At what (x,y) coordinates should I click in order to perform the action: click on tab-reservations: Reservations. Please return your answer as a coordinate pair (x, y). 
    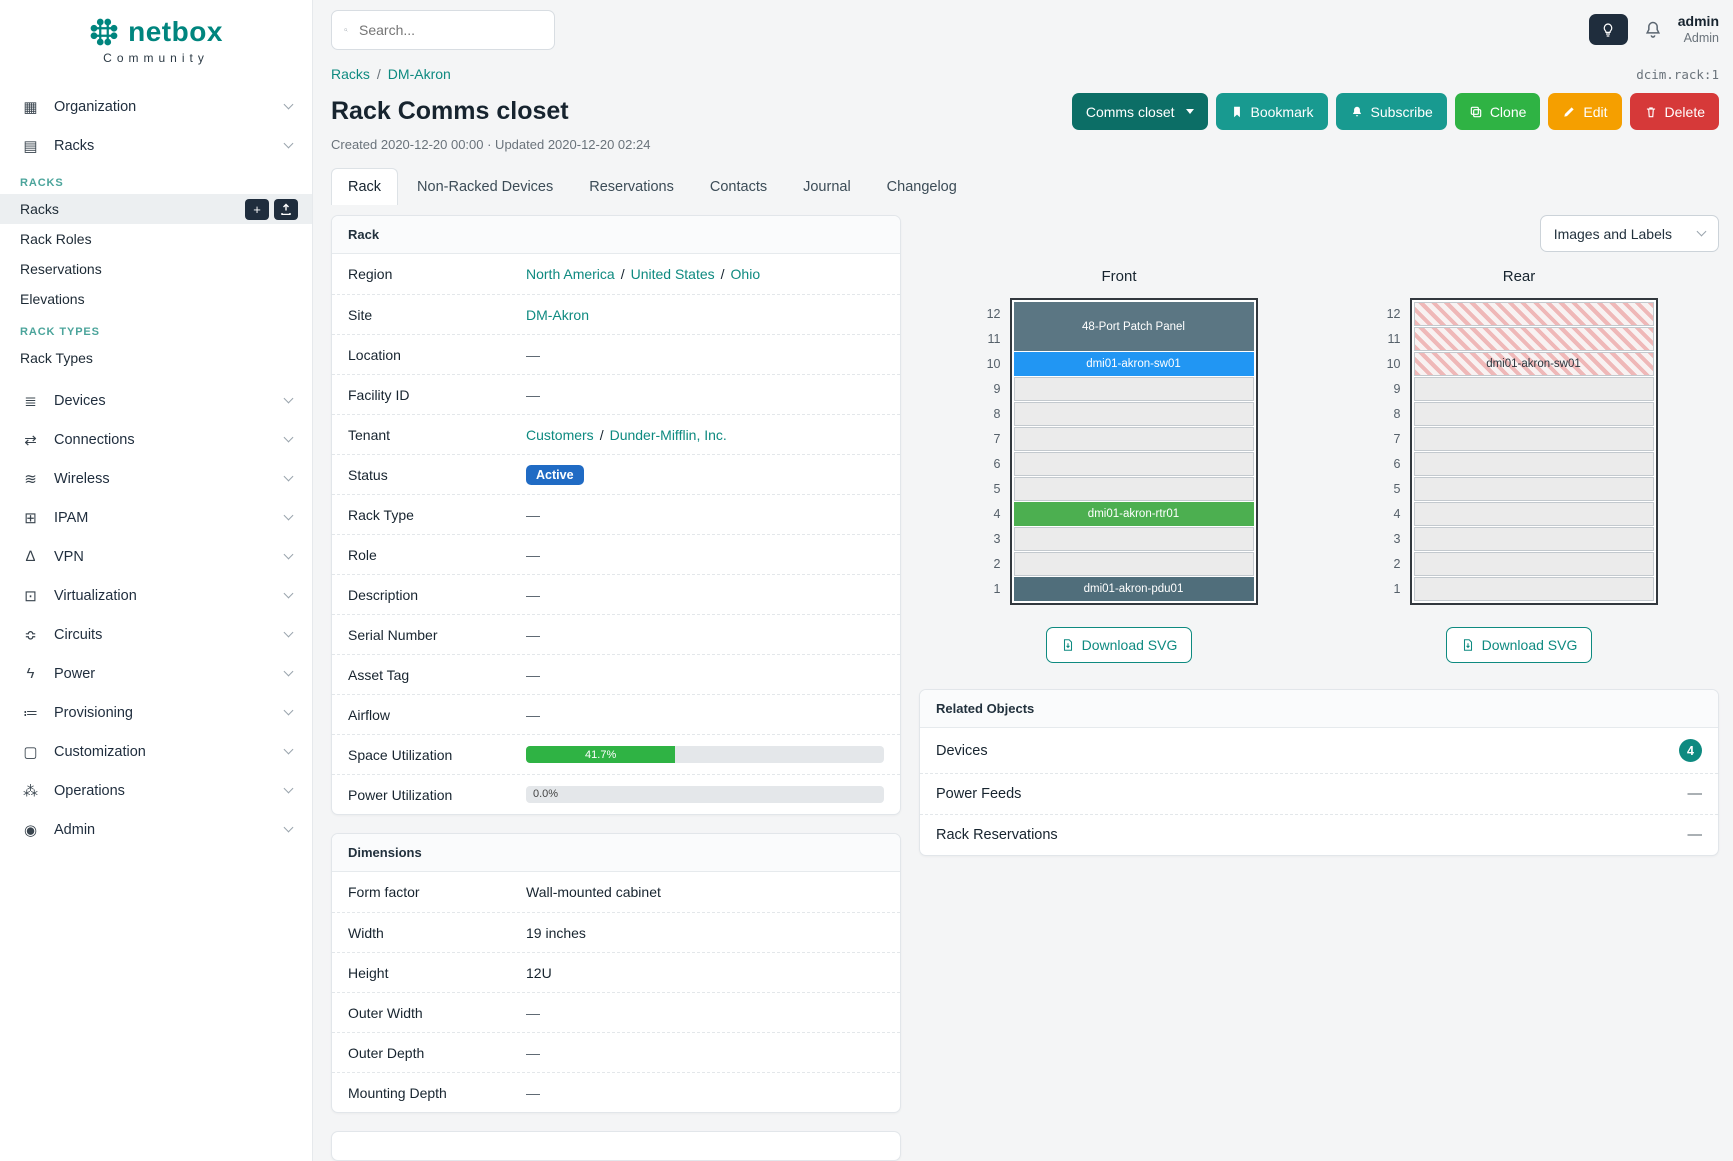
    Looking at the image, I should click on (631, 187).